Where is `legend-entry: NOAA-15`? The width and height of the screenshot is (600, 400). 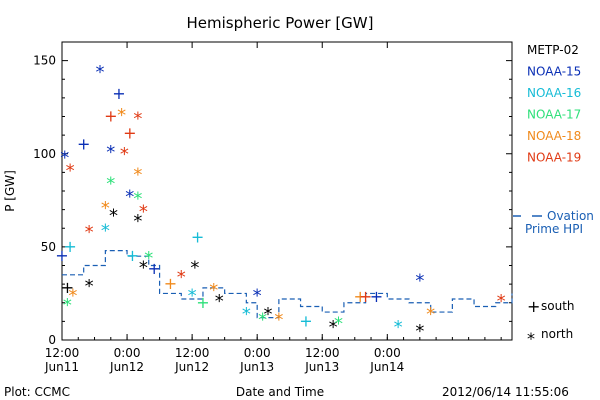 legend-entry: NOAA-15 is located at coordinates (554, 72).